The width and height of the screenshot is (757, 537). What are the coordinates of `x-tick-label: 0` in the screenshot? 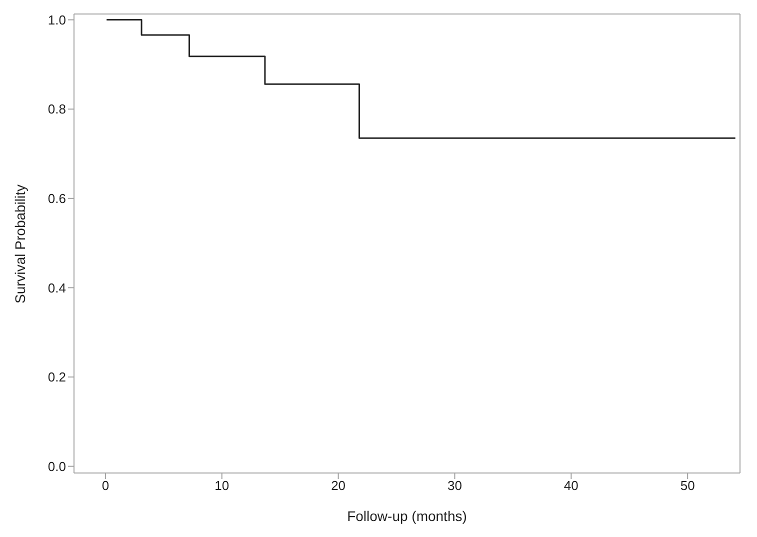 It's located at (106, 486).